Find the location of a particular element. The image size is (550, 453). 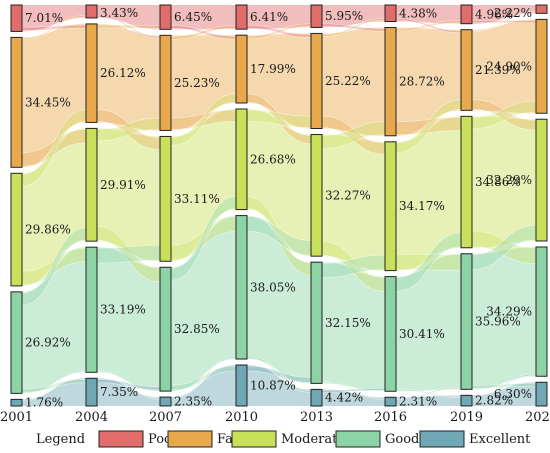

legend-label-excellent: Excellent is located at coordinates (500, 439).